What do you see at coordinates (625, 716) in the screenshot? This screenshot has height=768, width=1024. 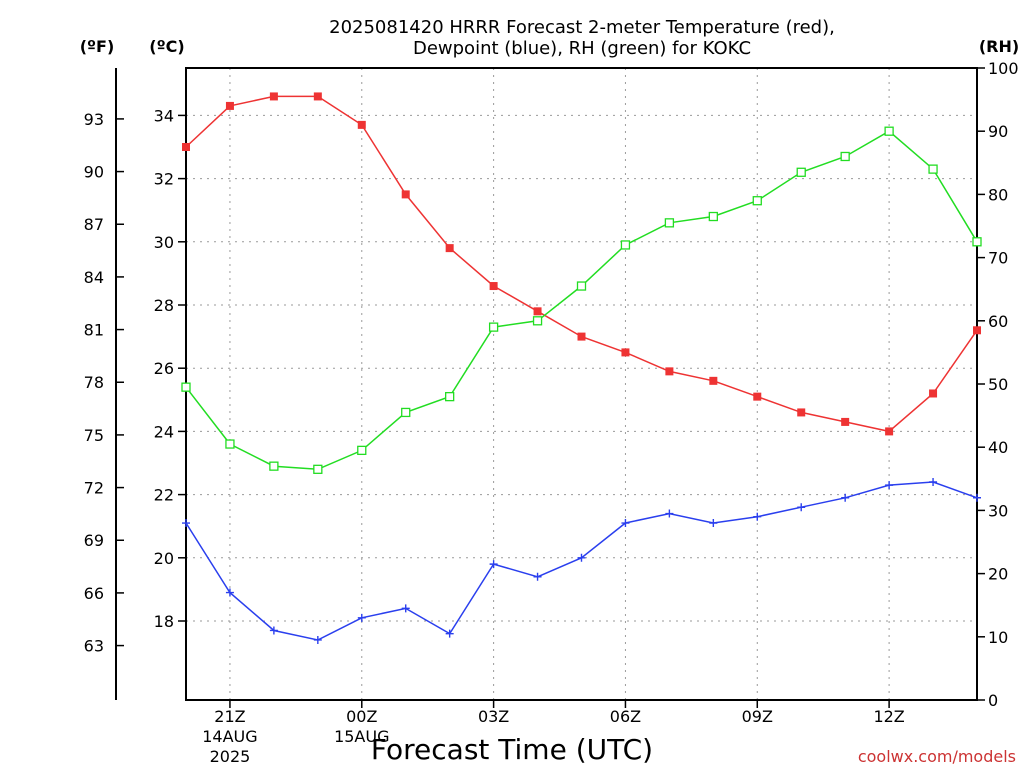 I see `x-tick-label: 06Z` at bounding box center [625, 716].